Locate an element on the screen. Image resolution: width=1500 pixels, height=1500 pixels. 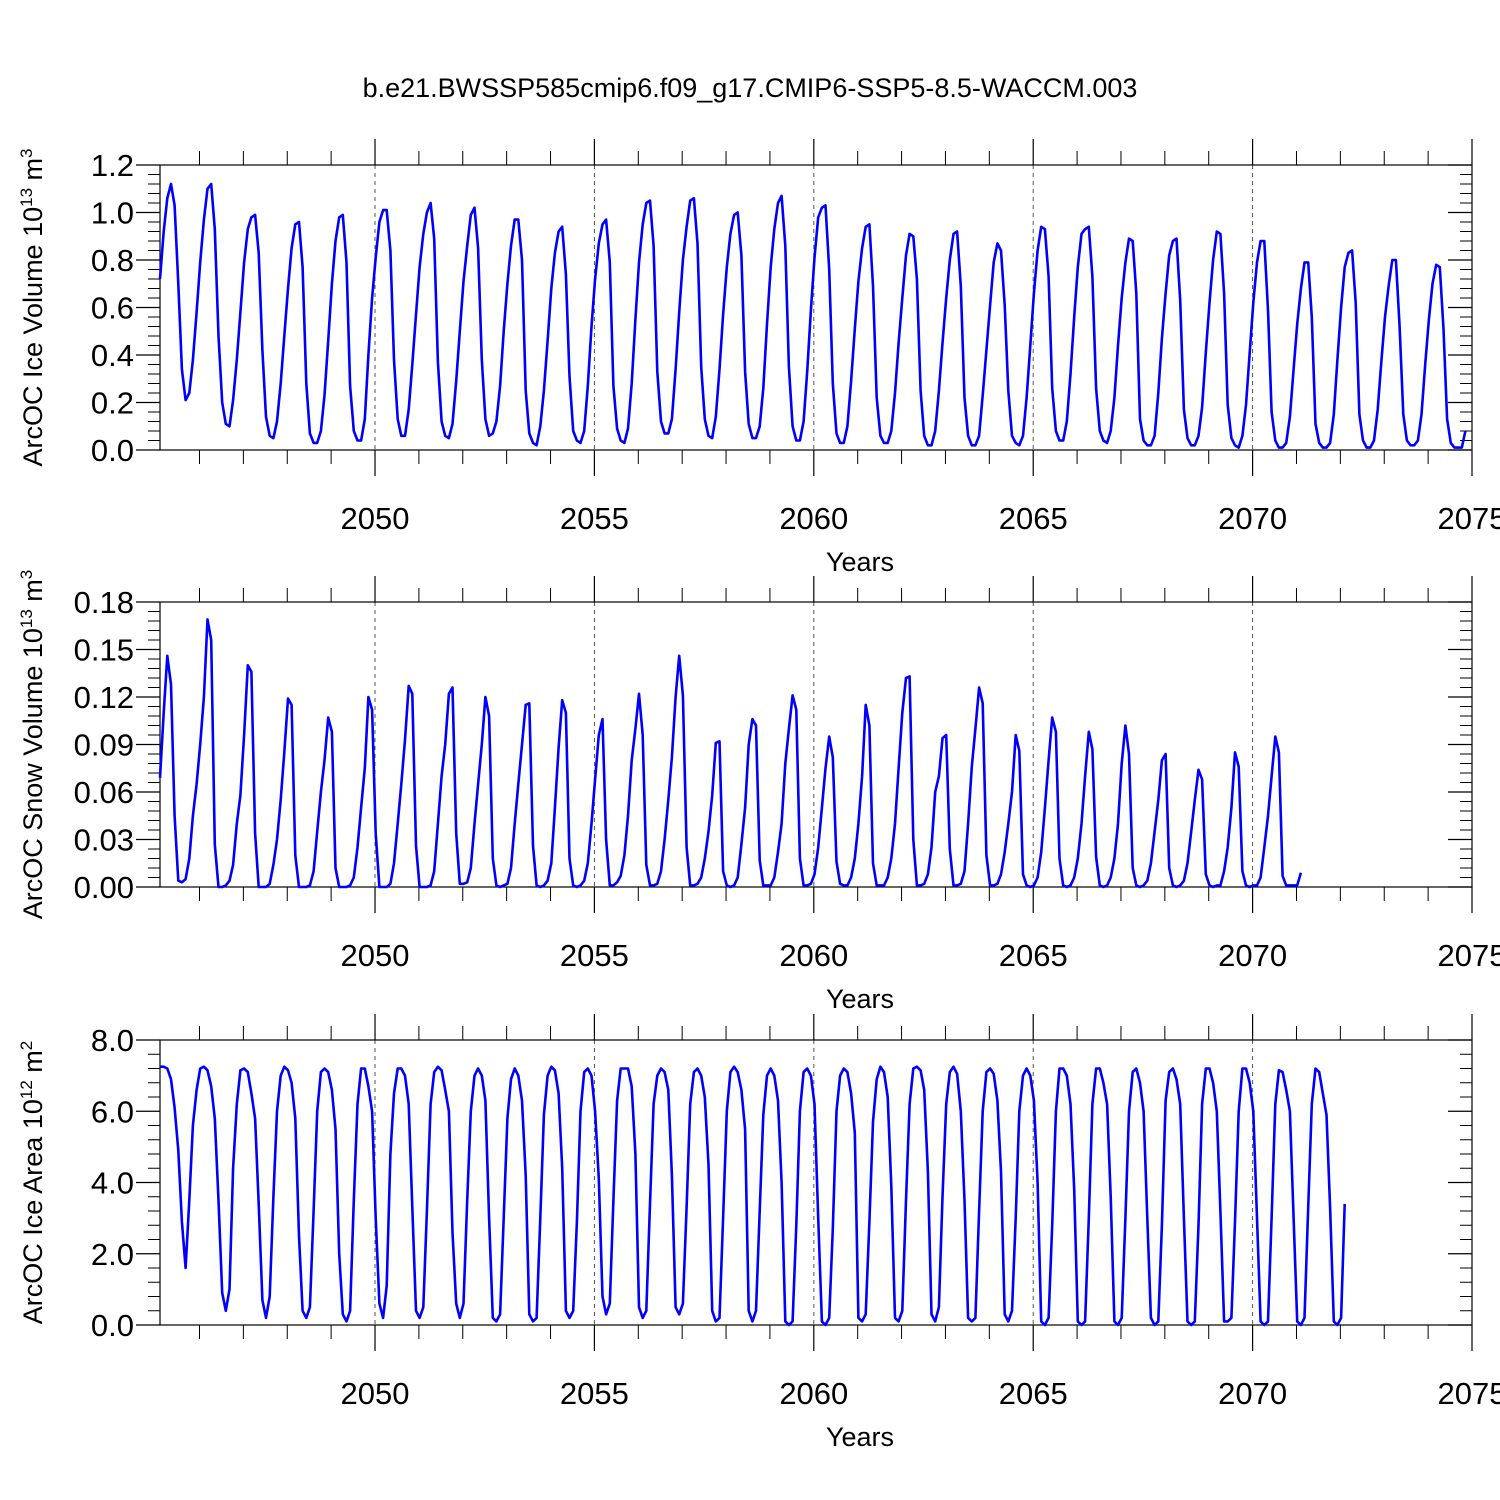
y-axis-title-main: ArcOC Ice Area 10 is located at coordinates (33, 1211).